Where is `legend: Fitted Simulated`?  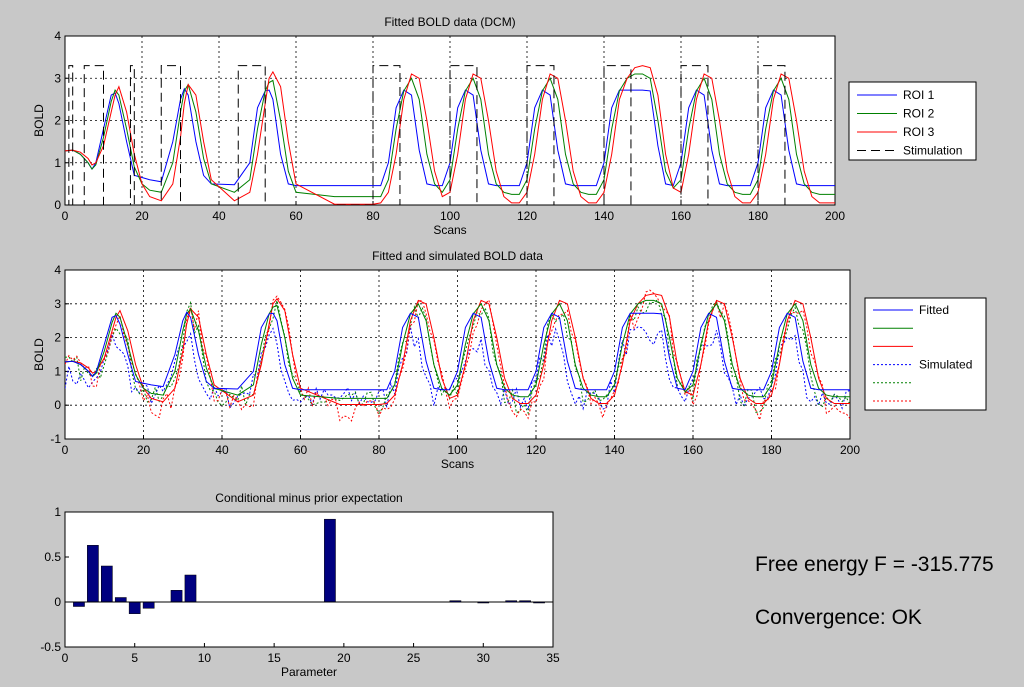 legend: Fitted Simulated is located at coordinates (925, 354).